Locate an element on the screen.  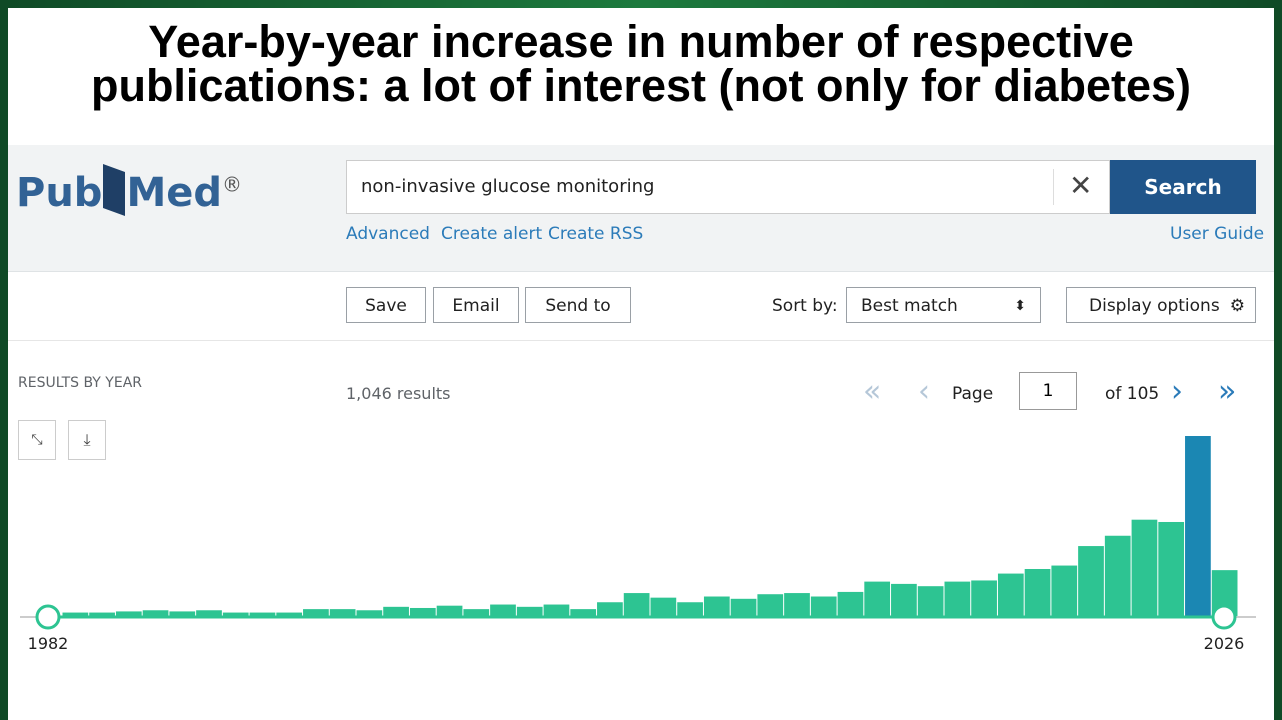
download-button: ⤓ is located at coordinates (87, 440).